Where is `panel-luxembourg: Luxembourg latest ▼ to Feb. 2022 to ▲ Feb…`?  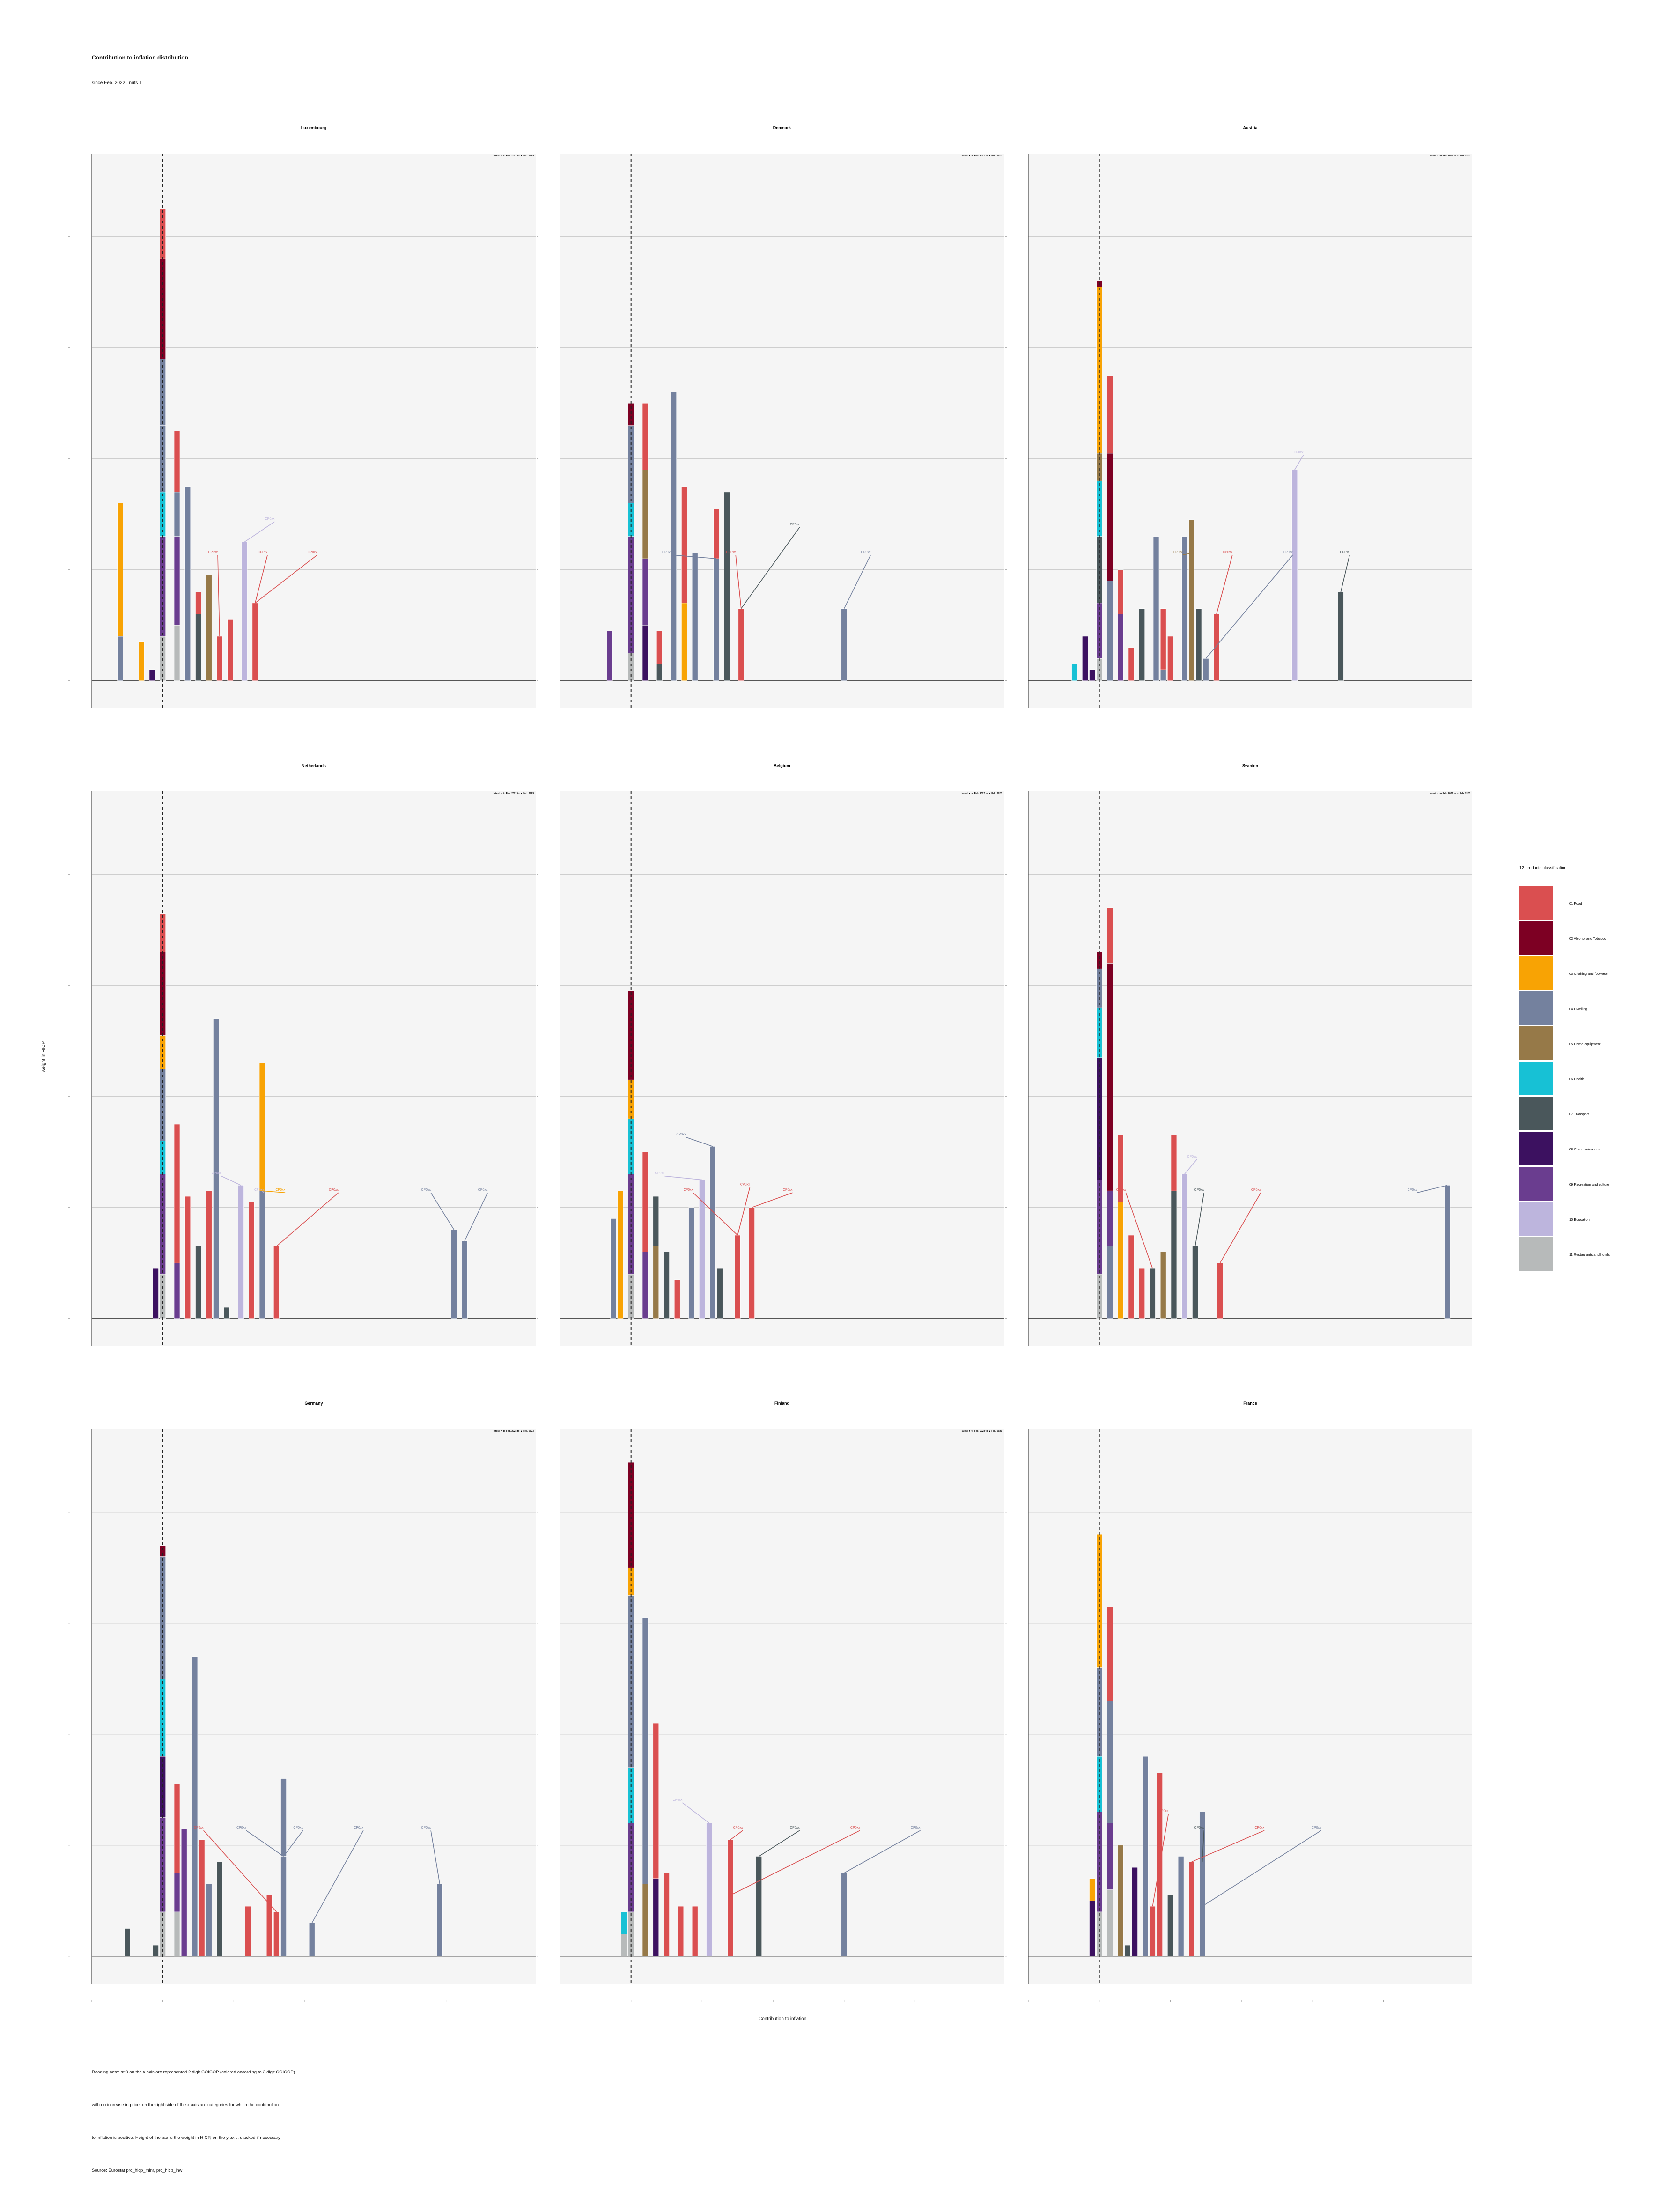
panel-luxembourg: Luxembourg latest ▼ to Feb. 2022 to ▲ Feb… is located at coordinates (302, 417).